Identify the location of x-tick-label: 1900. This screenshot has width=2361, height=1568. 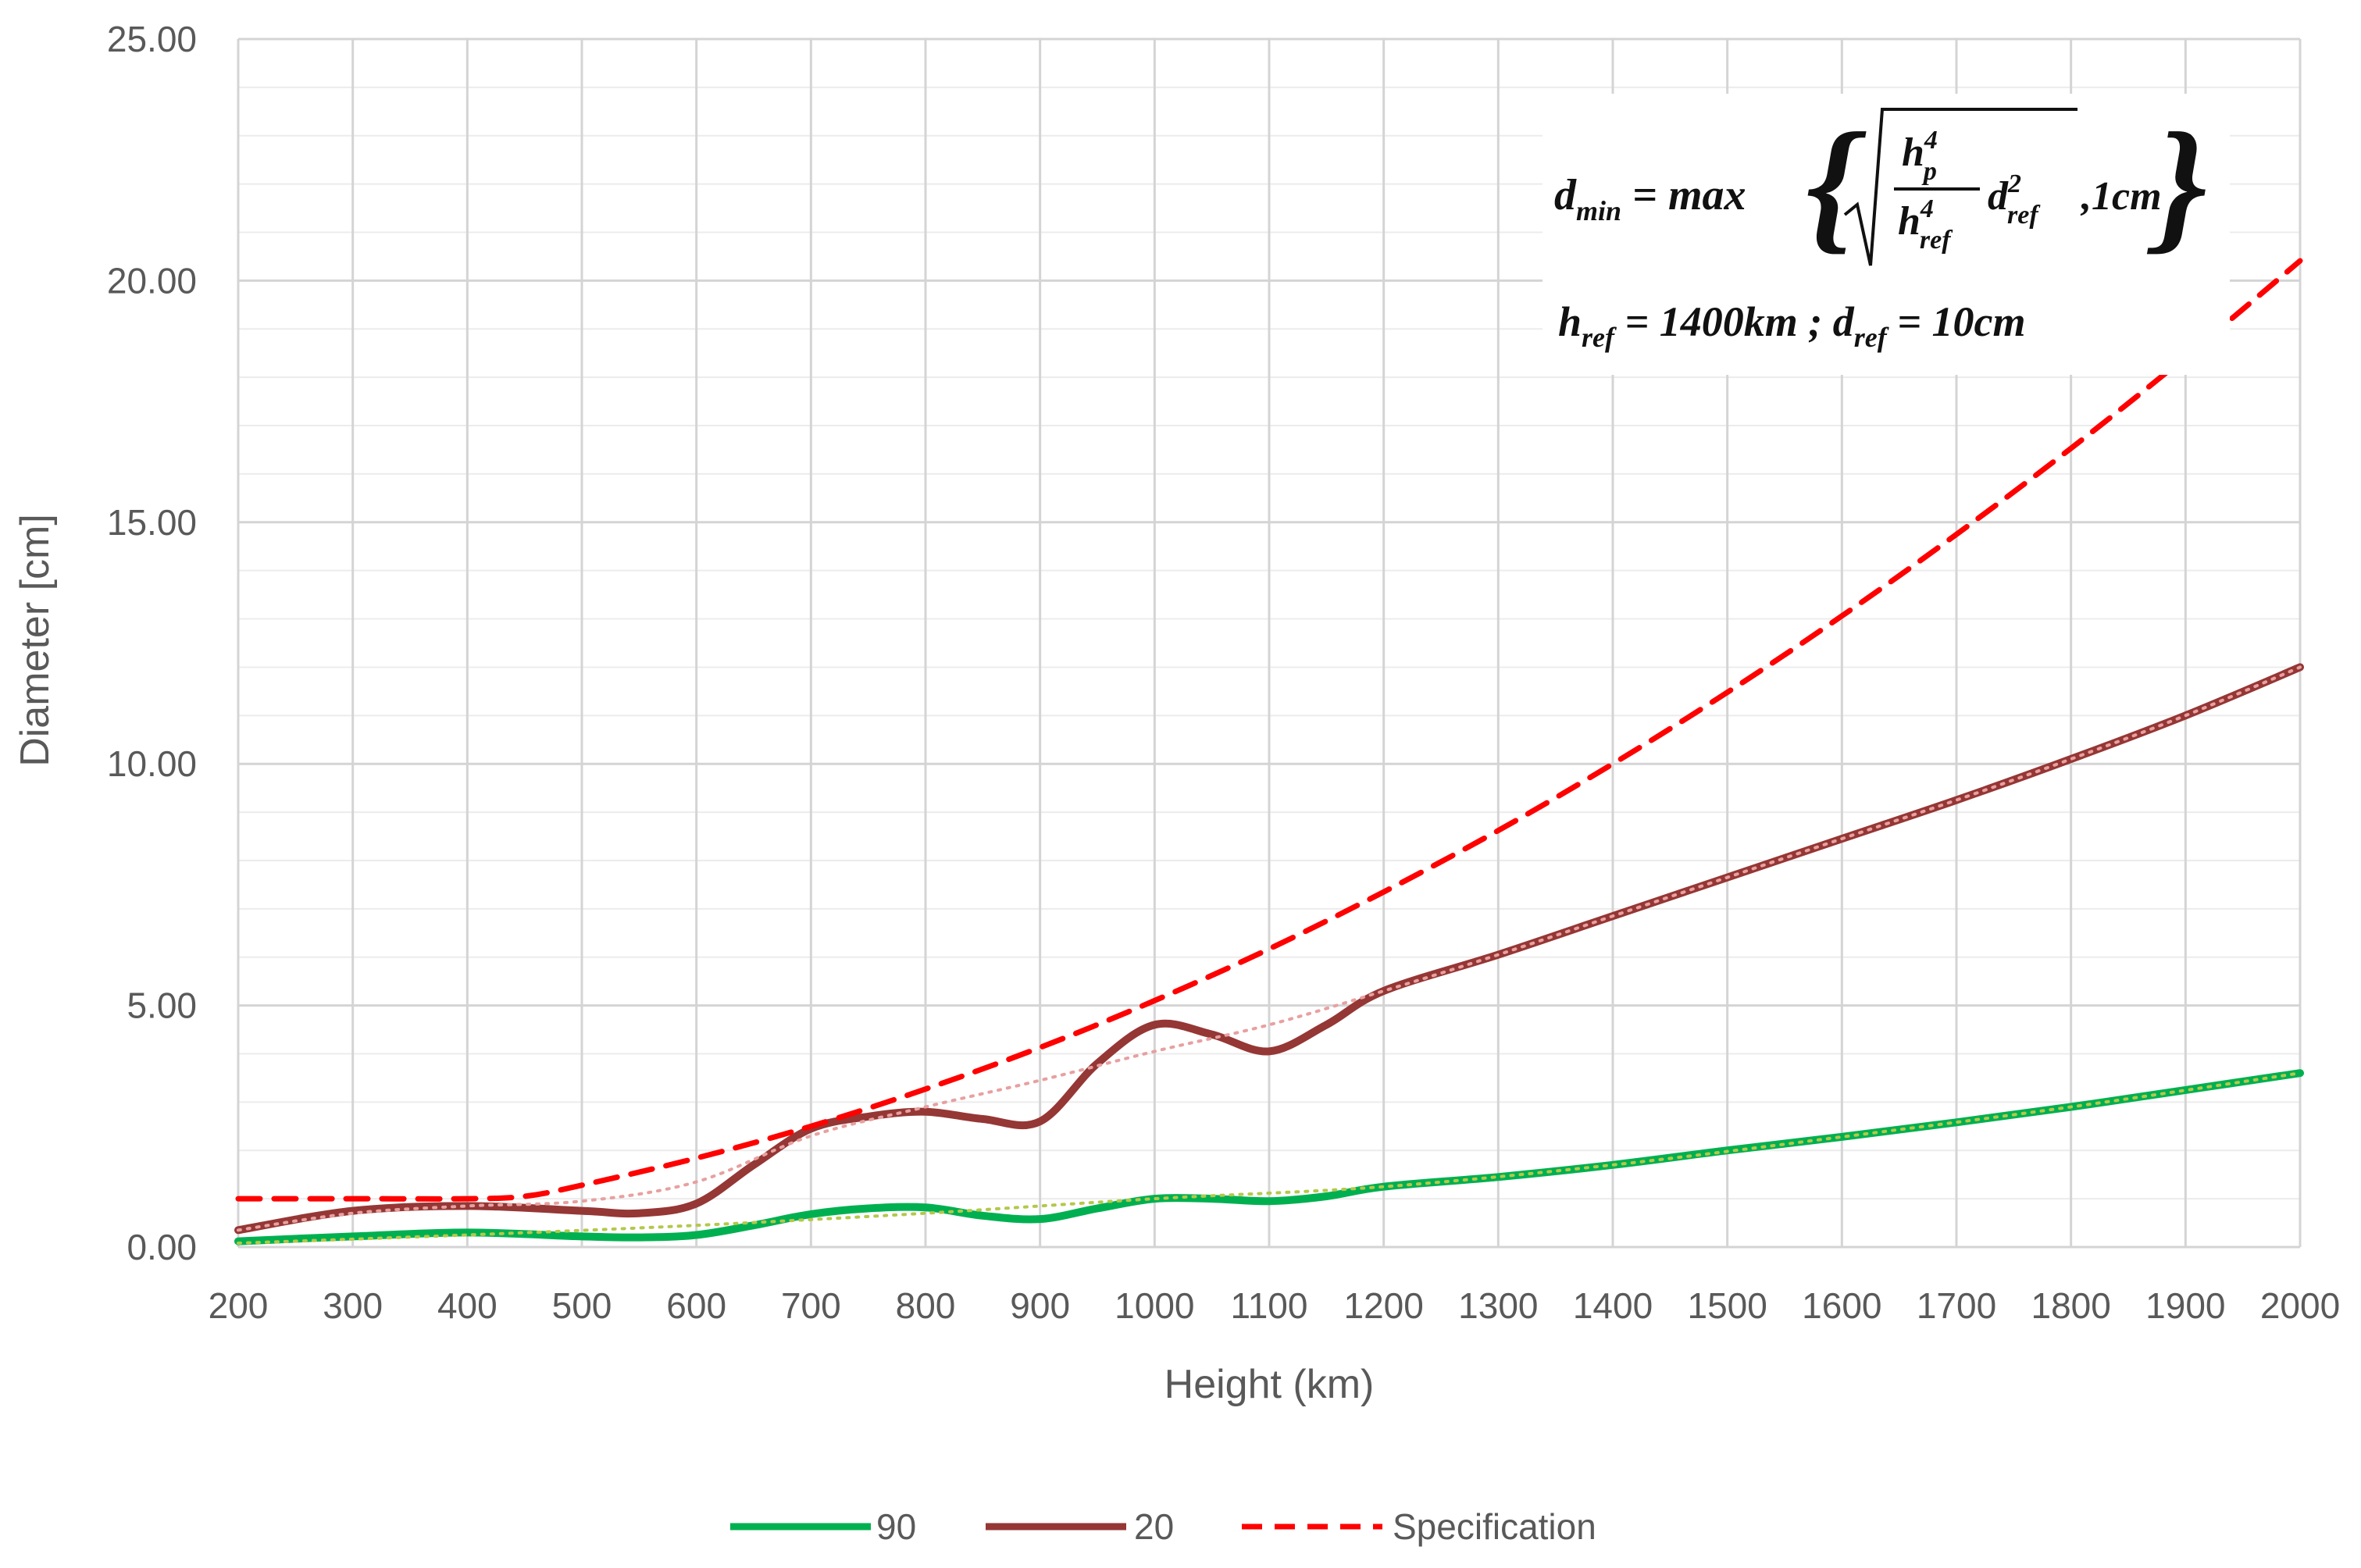
(2185, 1305).